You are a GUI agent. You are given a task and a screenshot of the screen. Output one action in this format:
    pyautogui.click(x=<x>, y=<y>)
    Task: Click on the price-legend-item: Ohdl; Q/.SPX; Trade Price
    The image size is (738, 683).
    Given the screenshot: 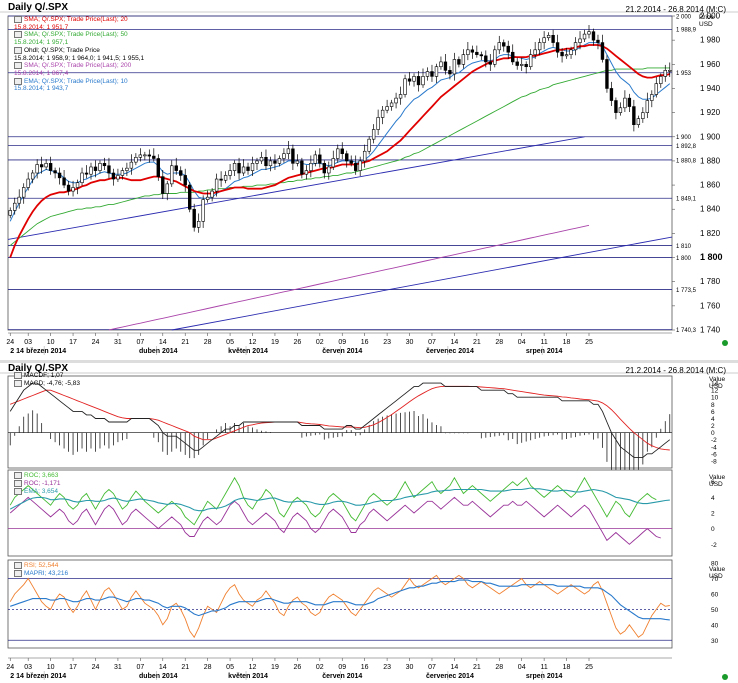 What is the action you would take?
    pyautogui.click(x=79, y=50)
    